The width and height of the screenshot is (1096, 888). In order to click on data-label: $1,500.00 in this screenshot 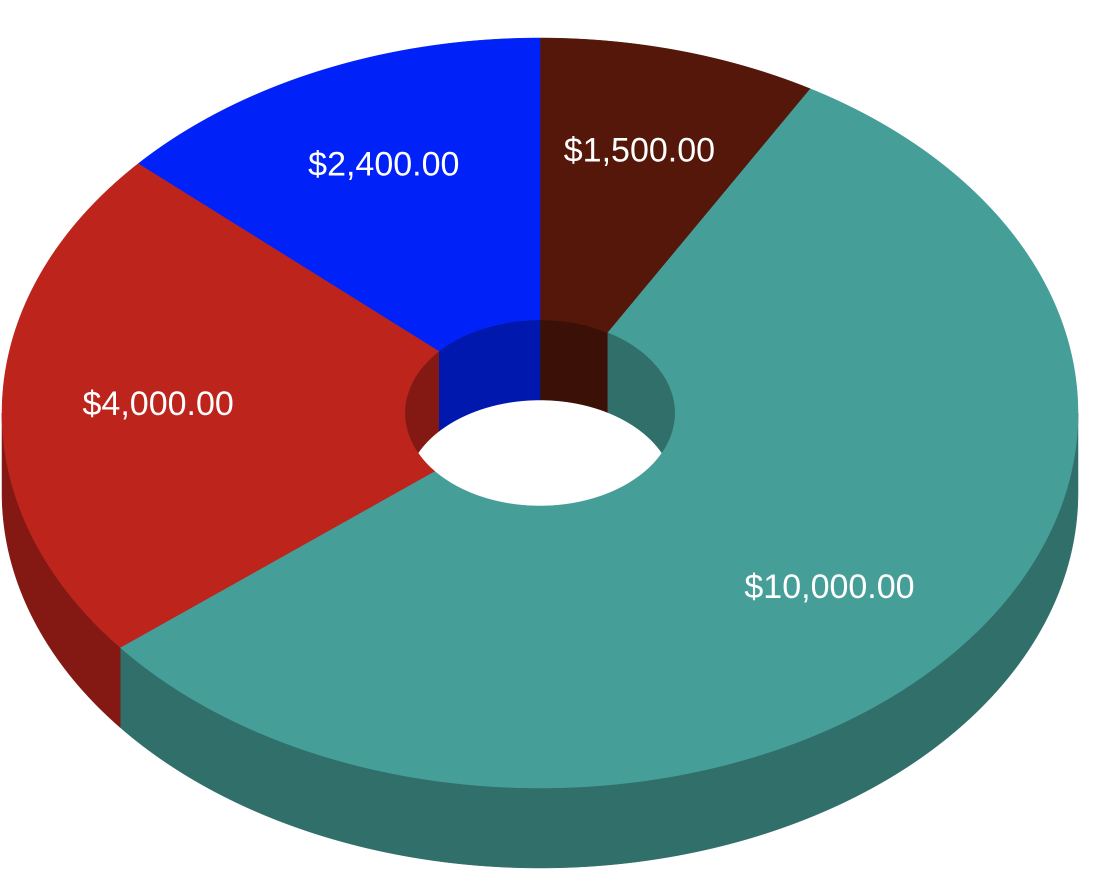, I will do `click(639, 150)`.